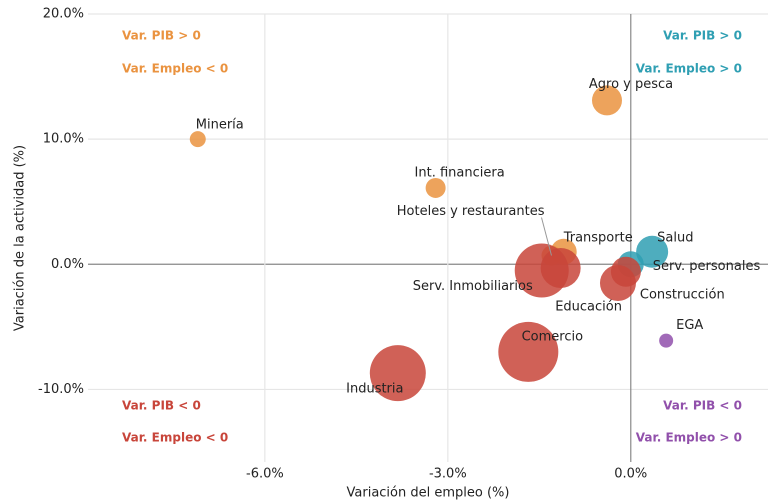 The width and height of the screenshot is (768, 504). Describe the element at coordinates (460, 172) in the screenshot. I see `point-label: Int. financiera` at that location.